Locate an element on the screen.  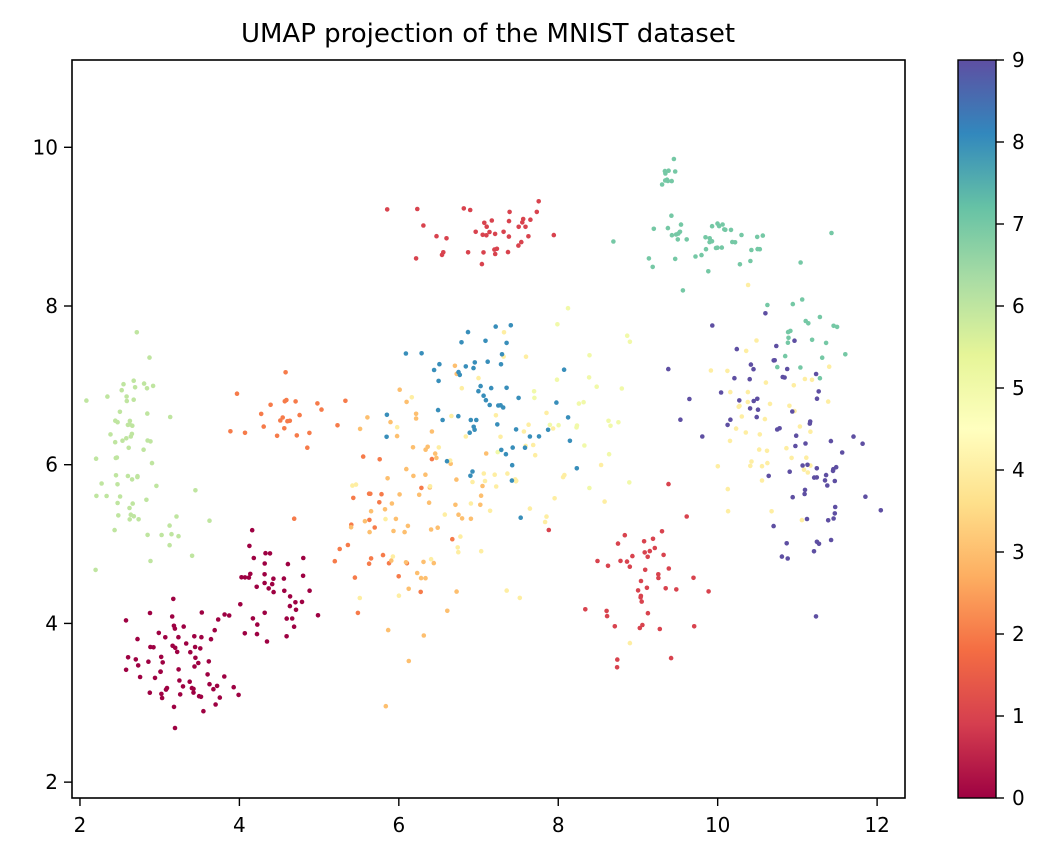
x-tick-label: 4 is located at coordinates (239, 825).